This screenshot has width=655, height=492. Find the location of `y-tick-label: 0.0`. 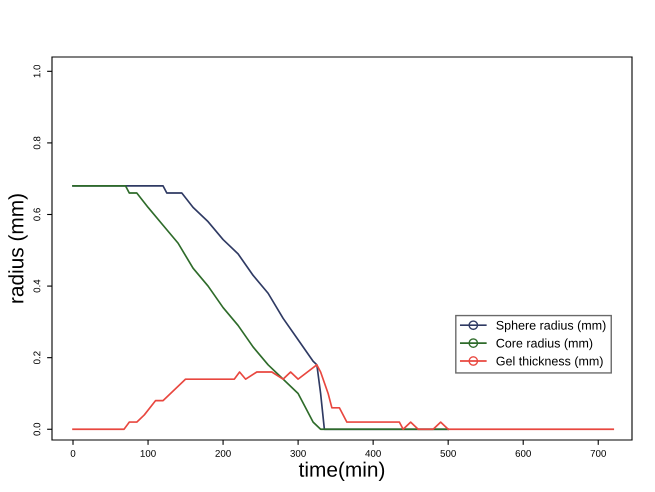

y-tick-label: 0.0 is located at coordinates (36, 429).